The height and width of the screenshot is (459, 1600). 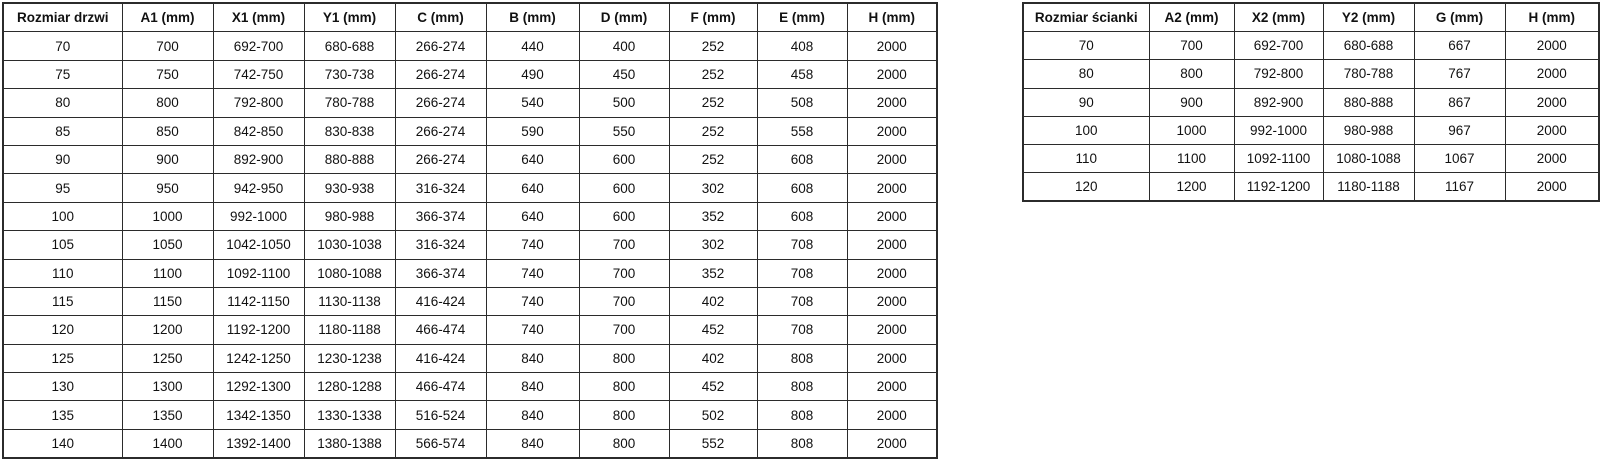 I want to click on table-cell: 366-374, so click(x=440, y=216).